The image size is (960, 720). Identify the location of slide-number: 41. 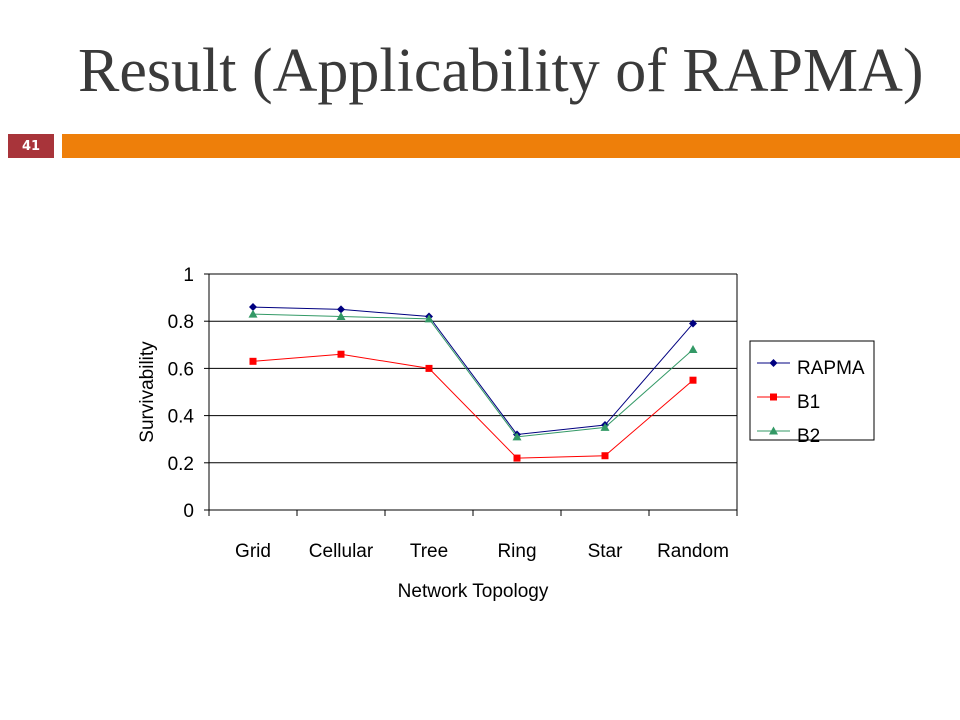
(31, 146).